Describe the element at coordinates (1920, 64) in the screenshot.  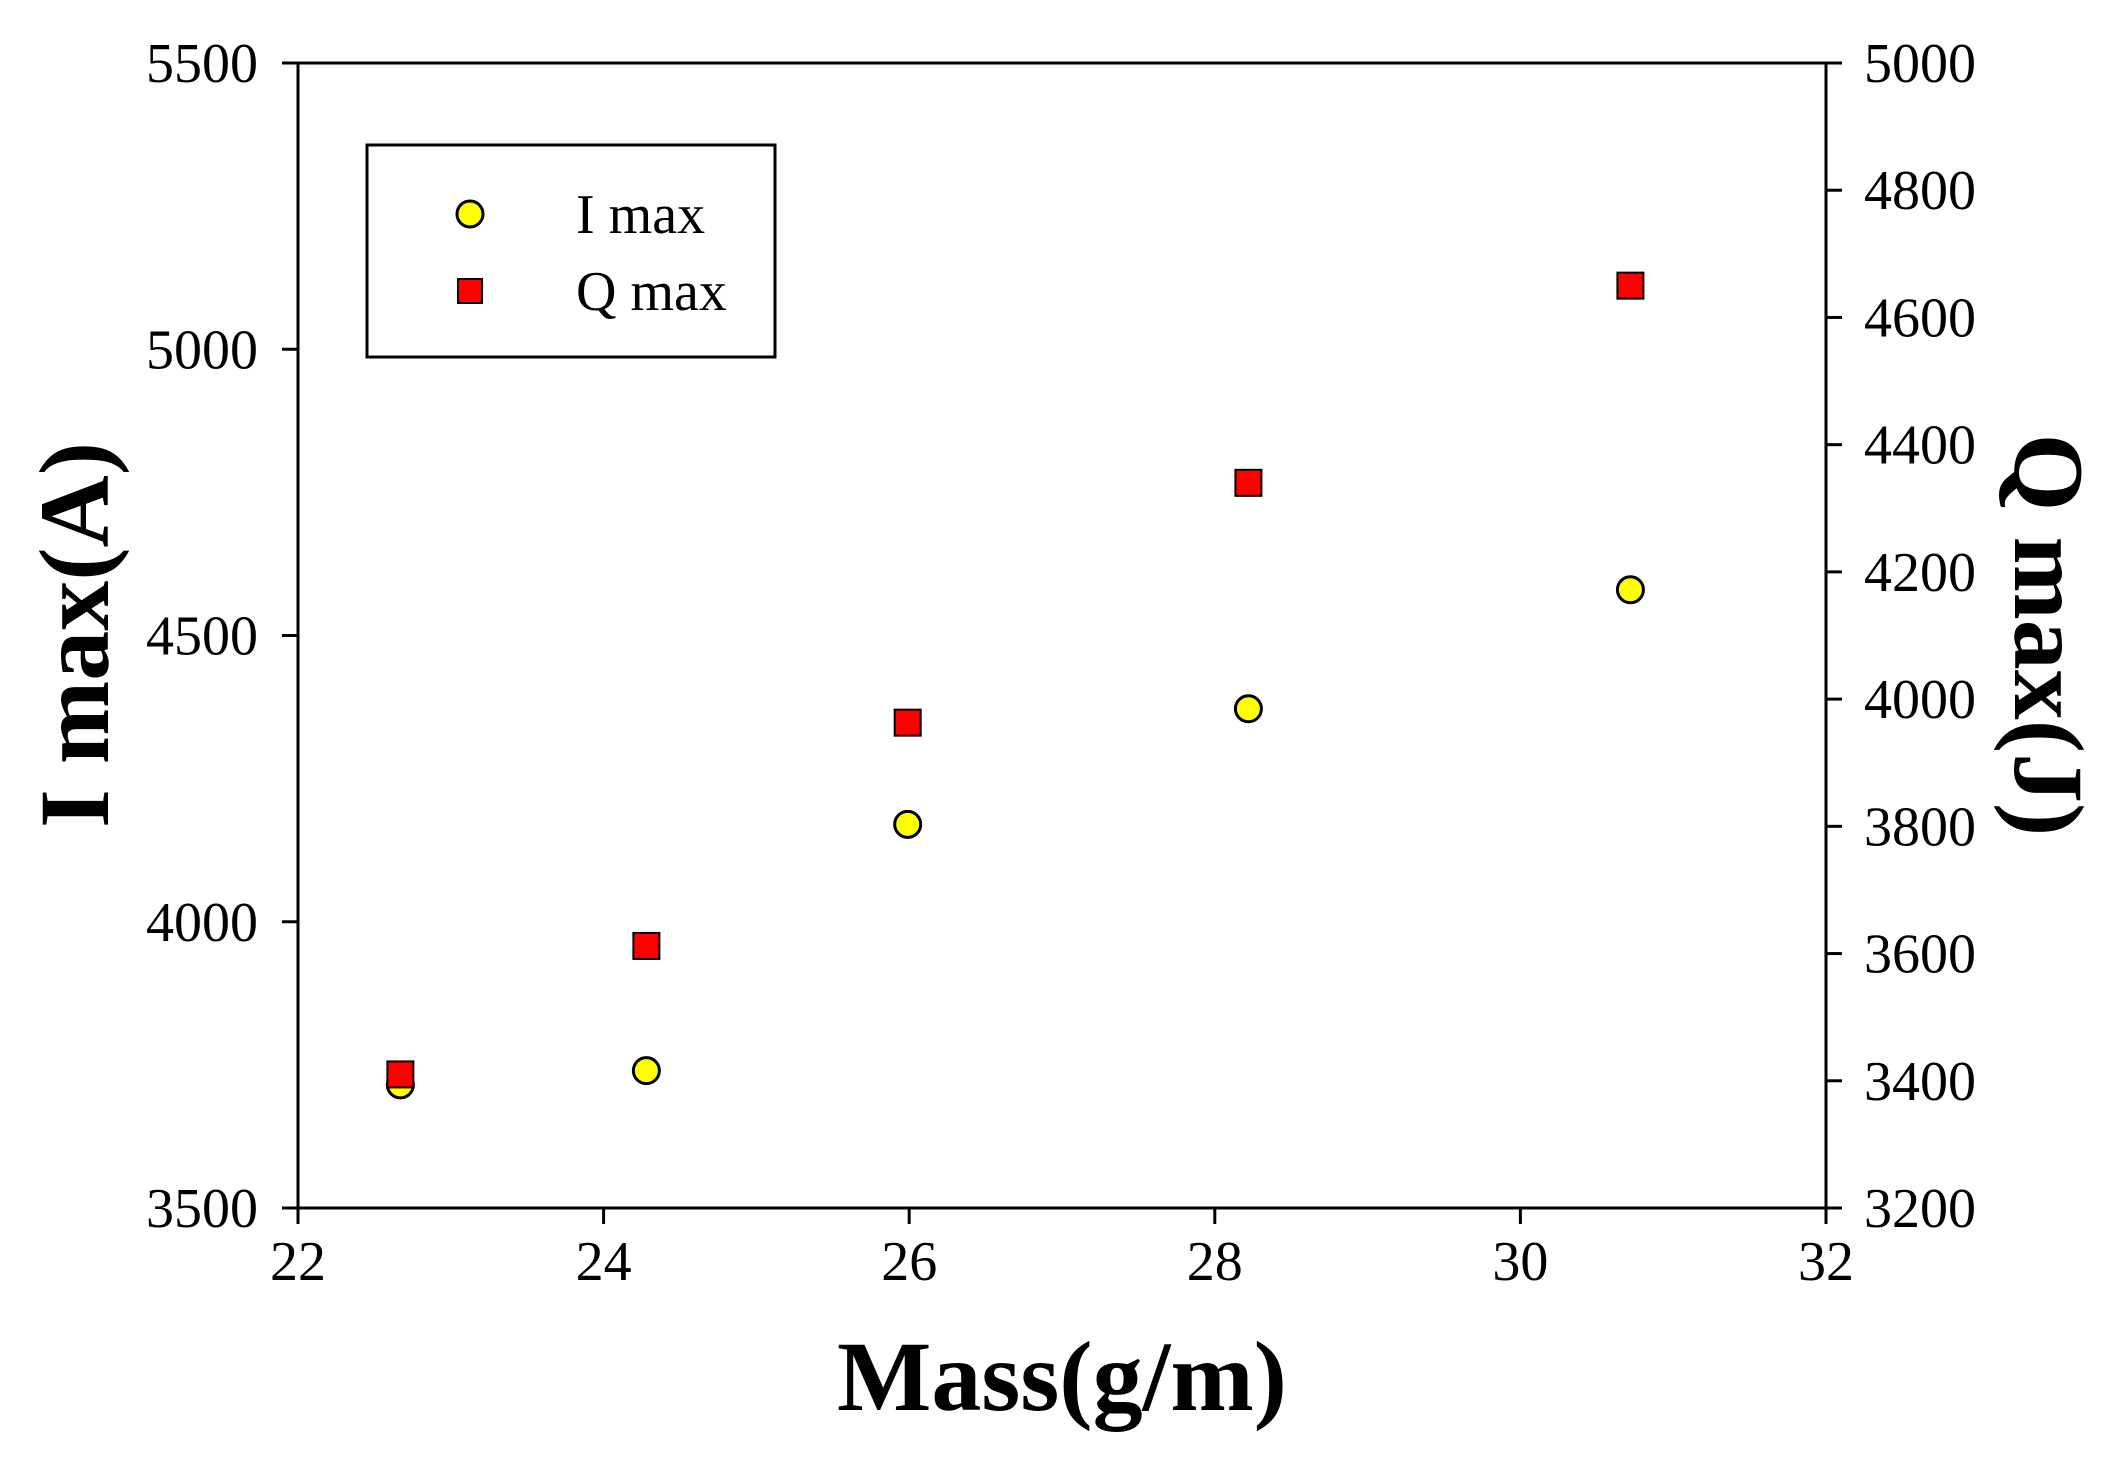
I see `y-right-tick-label: 5000` at that location.